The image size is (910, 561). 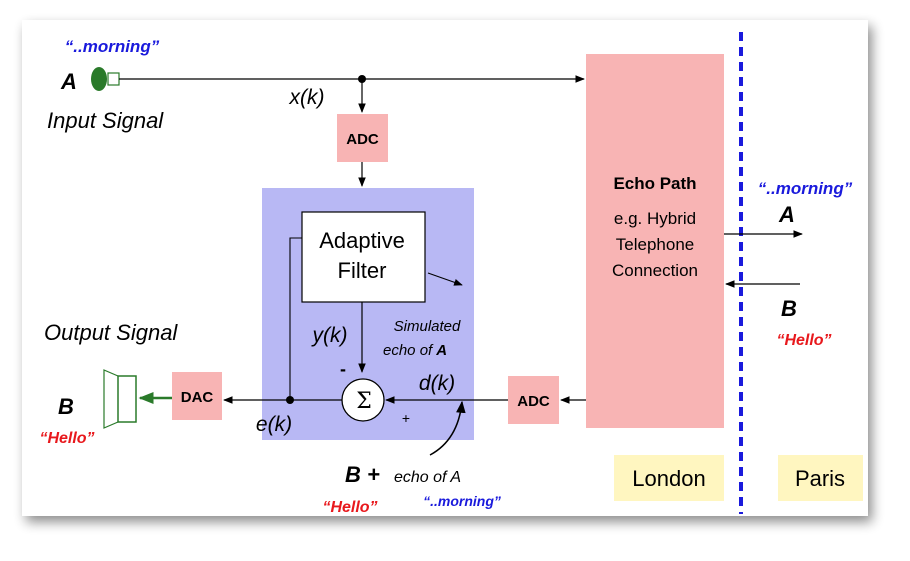 I want to click on simulated-label-2: echo of A, so click(x=415, y=350).